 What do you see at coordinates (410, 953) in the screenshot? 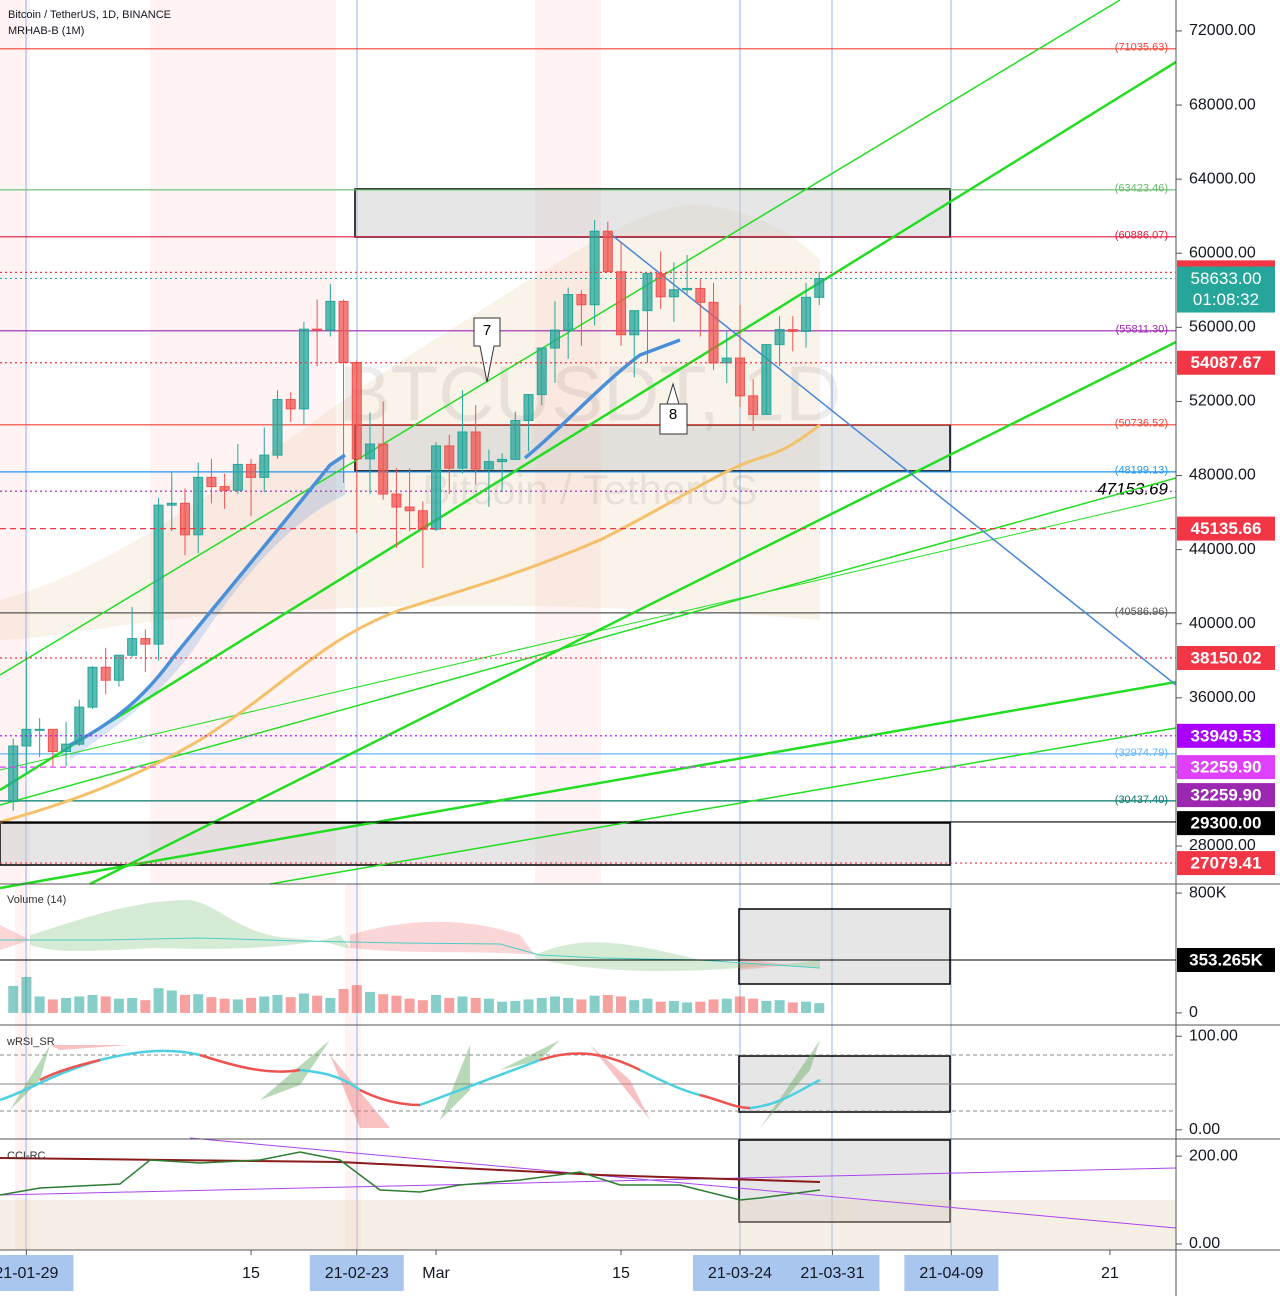
I see `volume-ma` at bounding box center [410, 953].